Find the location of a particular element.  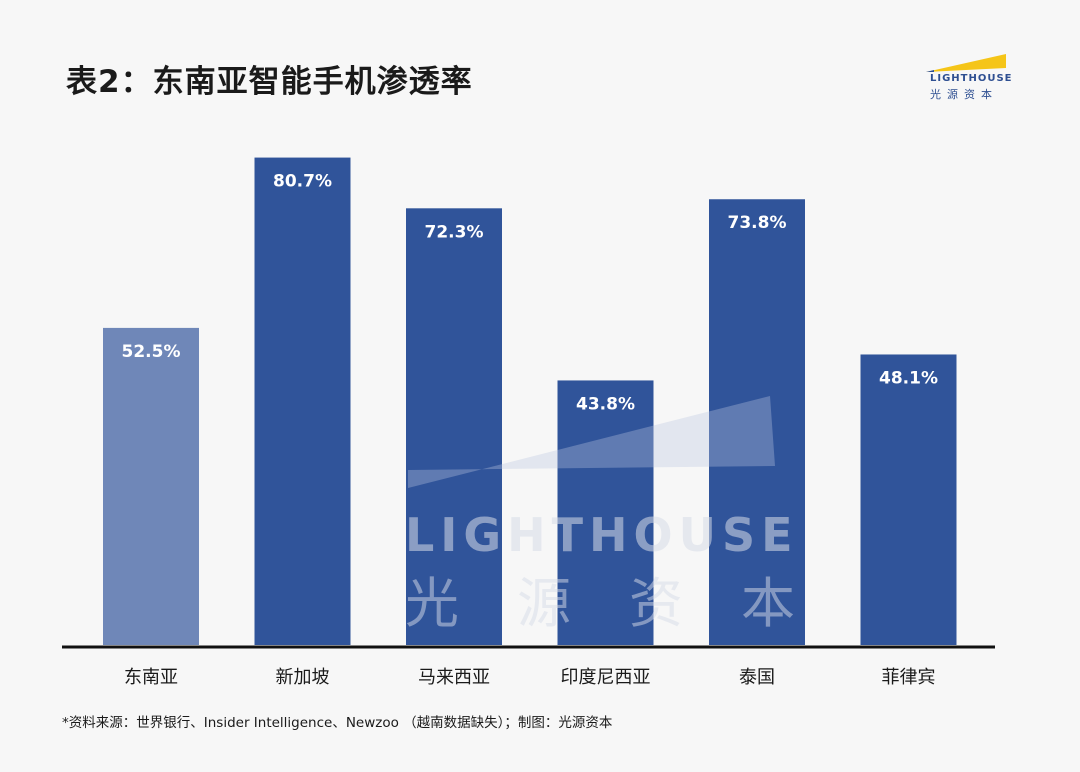

category-label: 印度尼西亚 is located at coordinates (606, 677).